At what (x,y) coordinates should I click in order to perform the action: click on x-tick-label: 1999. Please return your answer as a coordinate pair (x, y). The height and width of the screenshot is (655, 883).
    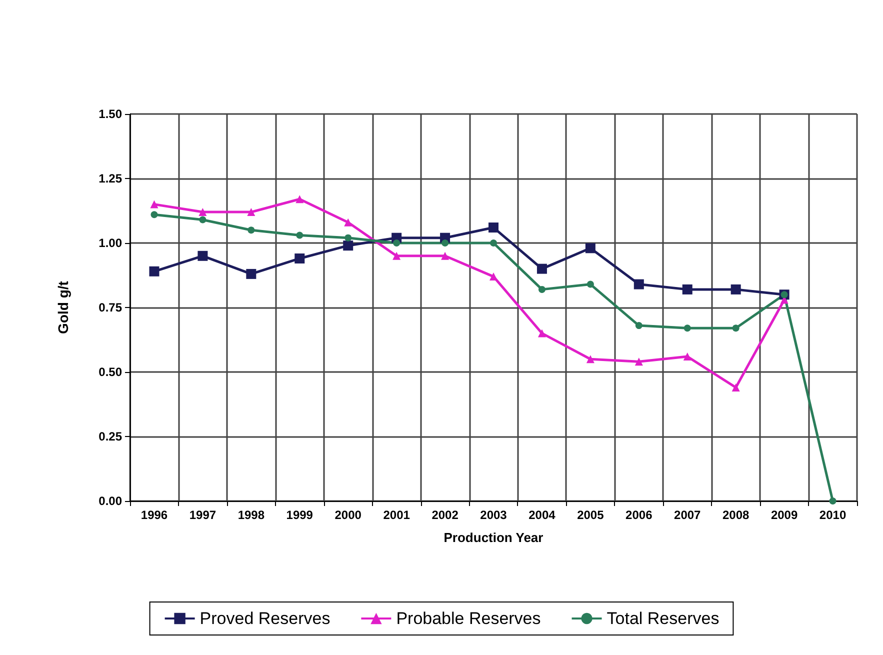
    Looking at the image, I should click on (300, 515).